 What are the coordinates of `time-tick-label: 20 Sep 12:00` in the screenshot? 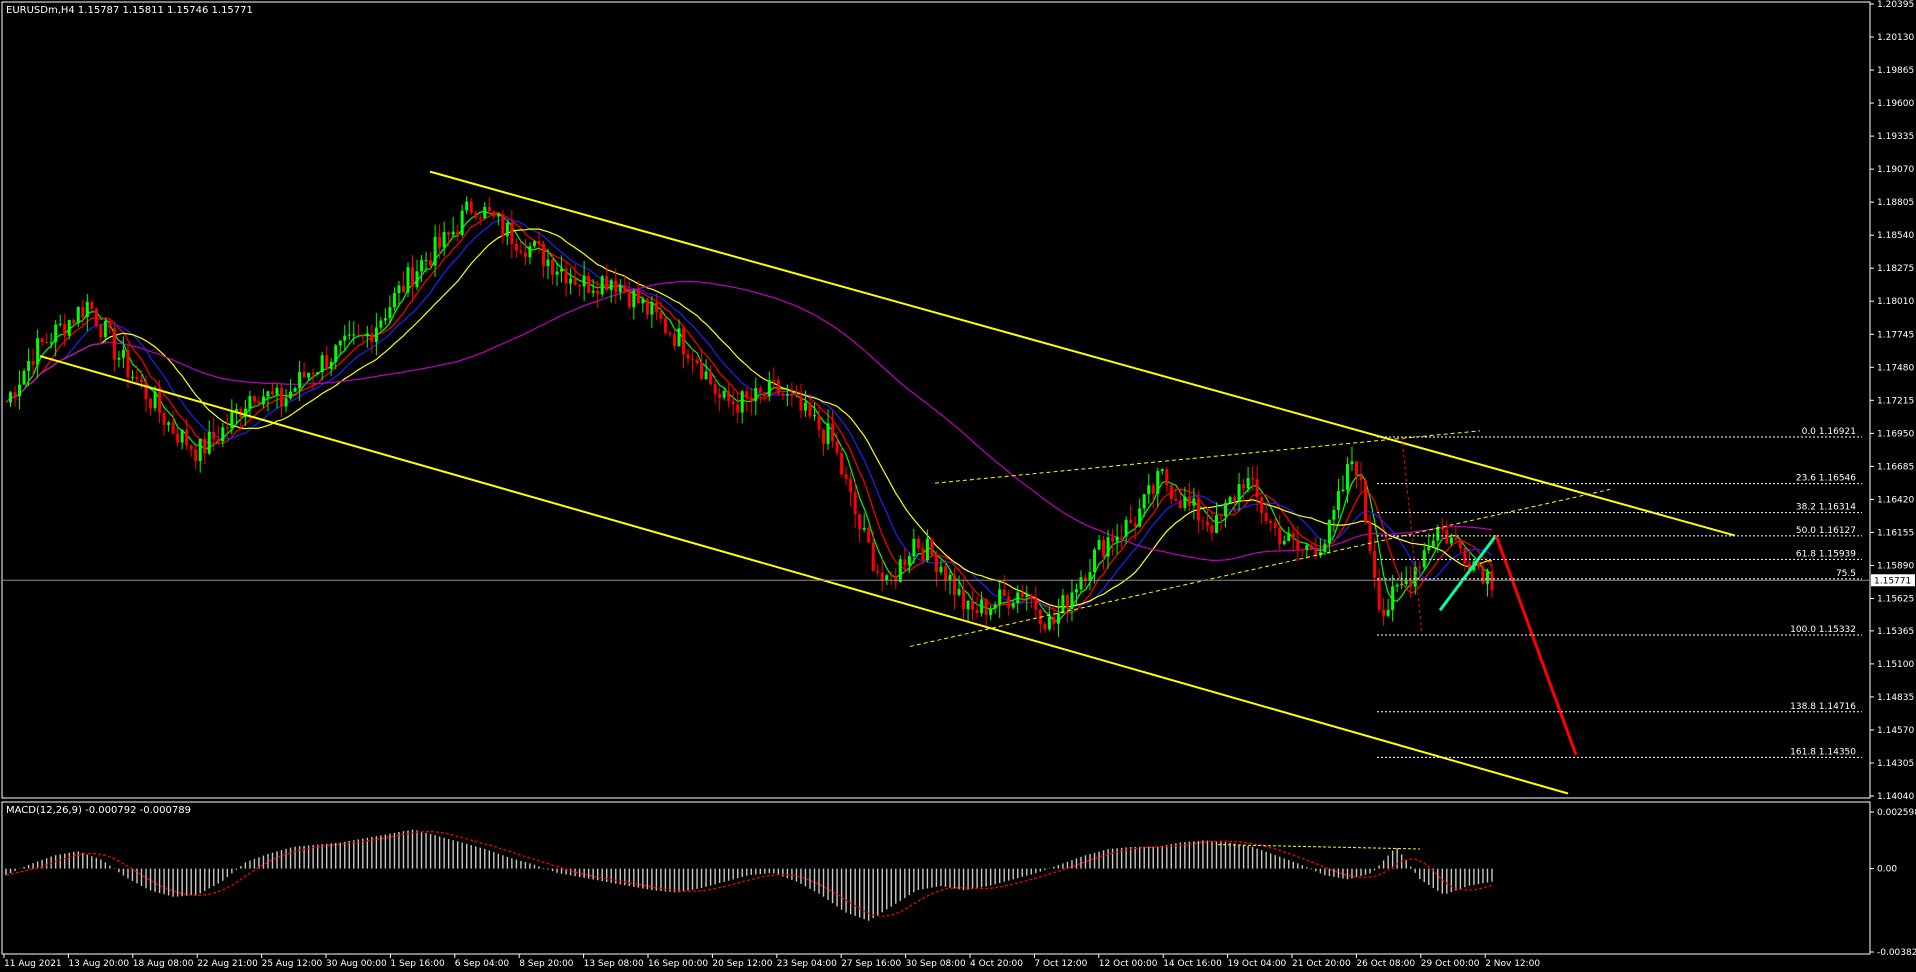 It's located at (742, 964).